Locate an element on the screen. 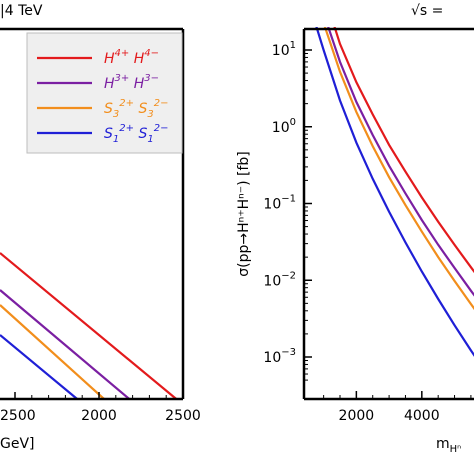 The width and height of the screenshot is (474, 474). legend-items: H4+ H4− H3+ H3− S32+ S32− S12+ S12− is located at coordinates (102, 96).